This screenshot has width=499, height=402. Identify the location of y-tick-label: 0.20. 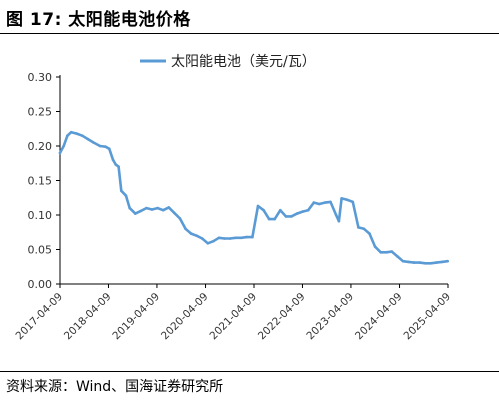
(40, 146).